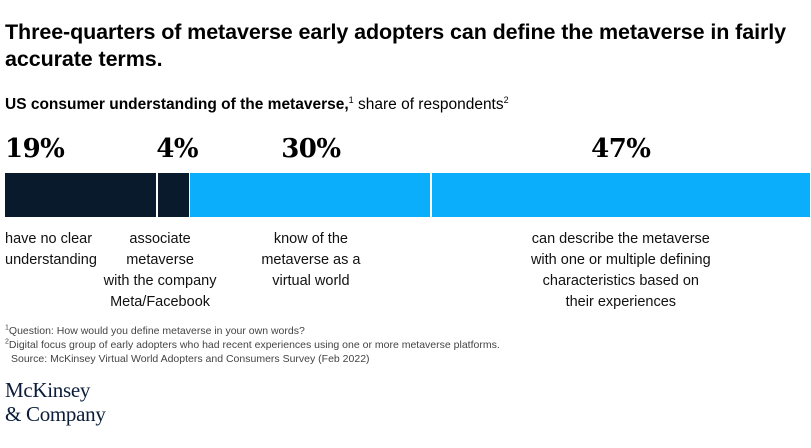 Image resolution: width=811 pixels, height=448 pixels. Describe the element at coordinates (48, 390) in the screenshot. I see `logo-line-1: McKinsey` at that location.